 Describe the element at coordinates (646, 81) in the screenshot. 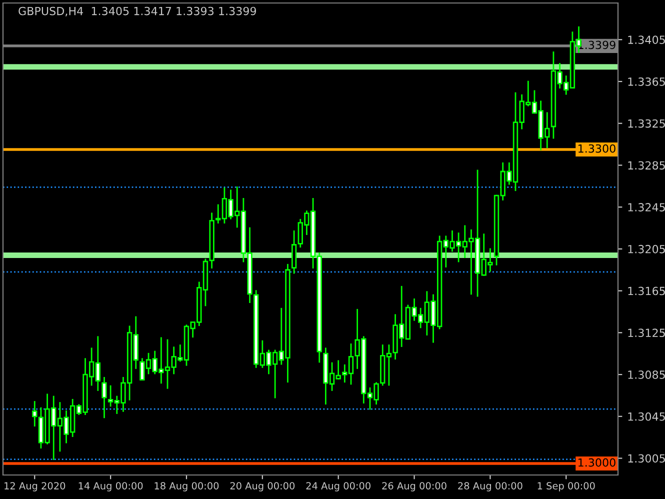

I see `y-tick-label: 1.3365` at that location.